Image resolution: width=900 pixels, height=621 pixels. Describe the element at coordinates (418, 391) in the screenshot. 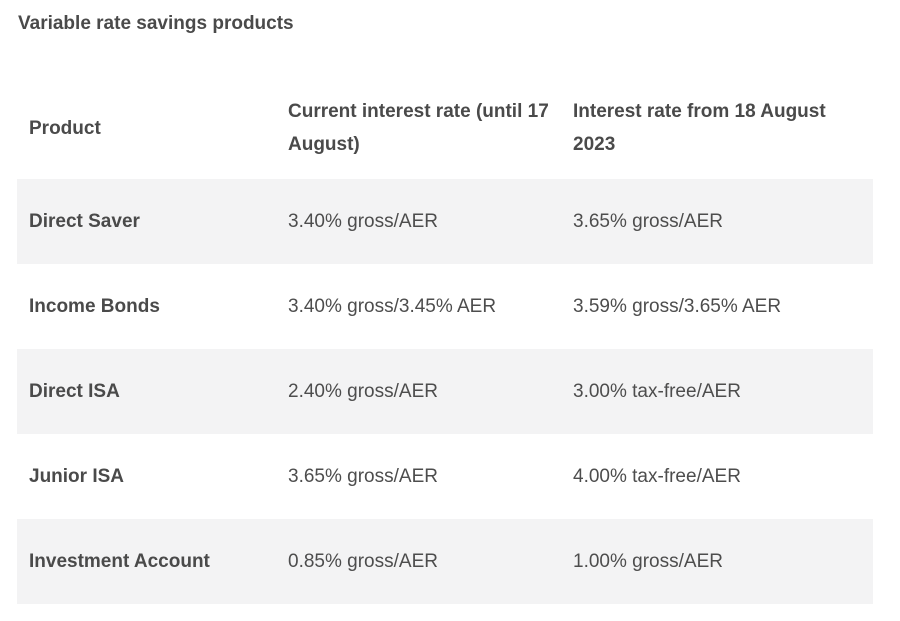

I see `current-rate: 2.40% gross/AER` at that location.